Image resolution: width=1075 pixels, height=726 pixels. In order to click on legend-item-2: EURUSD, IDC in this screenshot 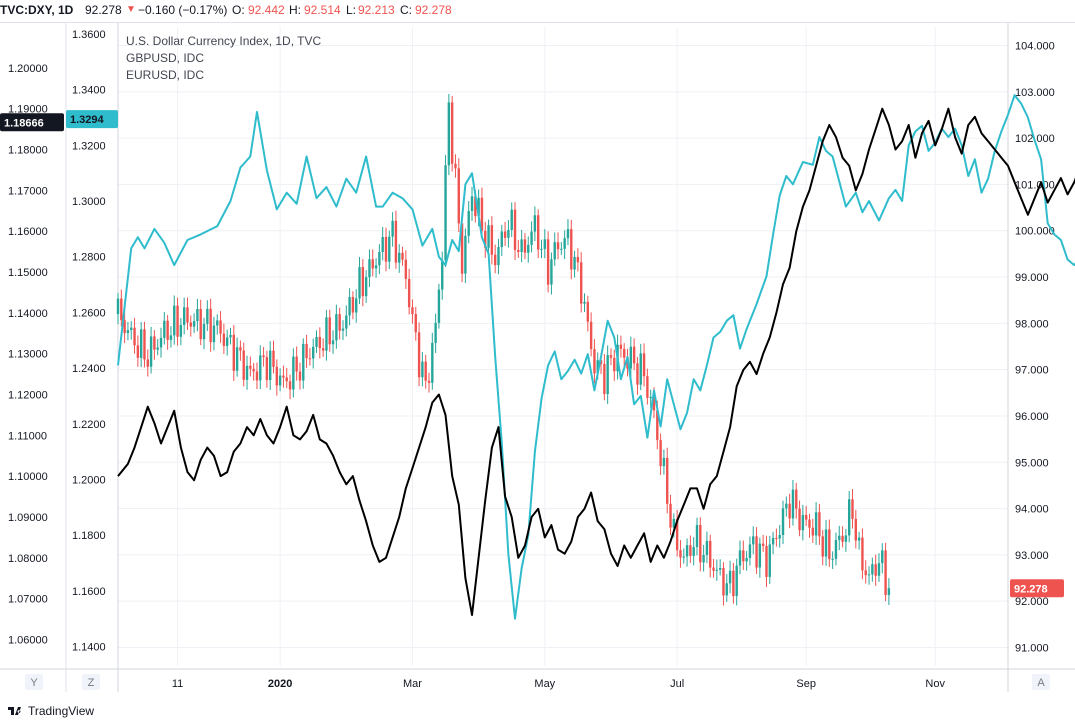, I will do `click(165, 75)`.